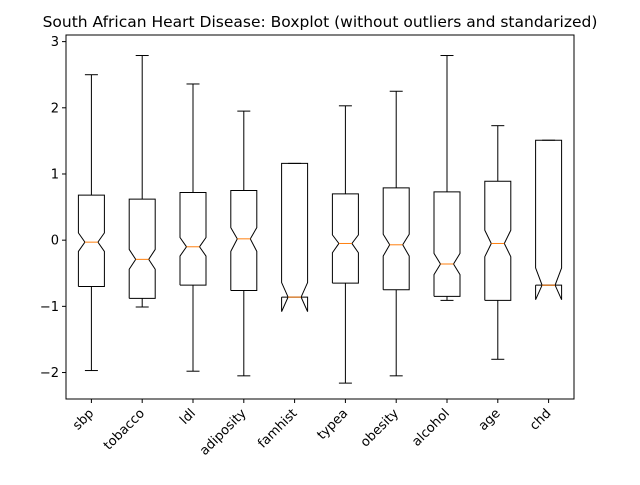 The image size is (640, 485). What do you see at coordinates (549, 219) in the screenshot?
I see `box-chd` at bounding box center [549, 219].